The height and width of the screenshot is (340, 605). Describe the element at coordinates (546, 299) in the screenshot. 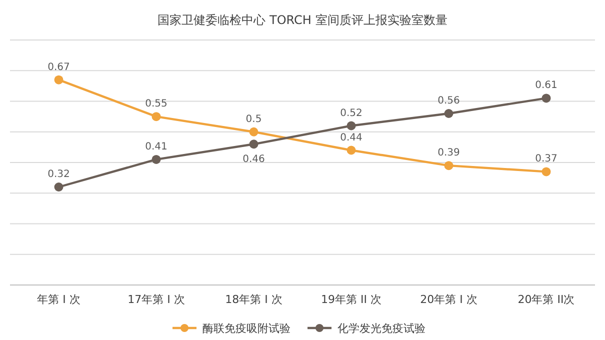

I see `x-tick-label: 20年第 II次` at that location.